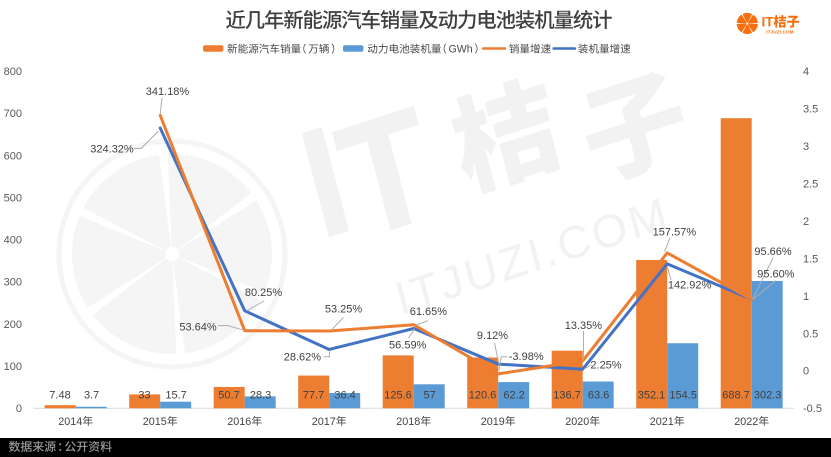 The image size is (831, 457). I want to click on svg-text: 2, so click(806, 222).